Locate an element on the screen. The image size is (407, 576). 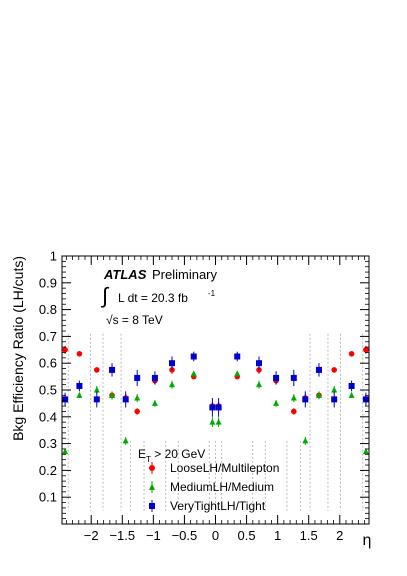
x-tick-label: 1.5 is located at coordinates (309, 535).